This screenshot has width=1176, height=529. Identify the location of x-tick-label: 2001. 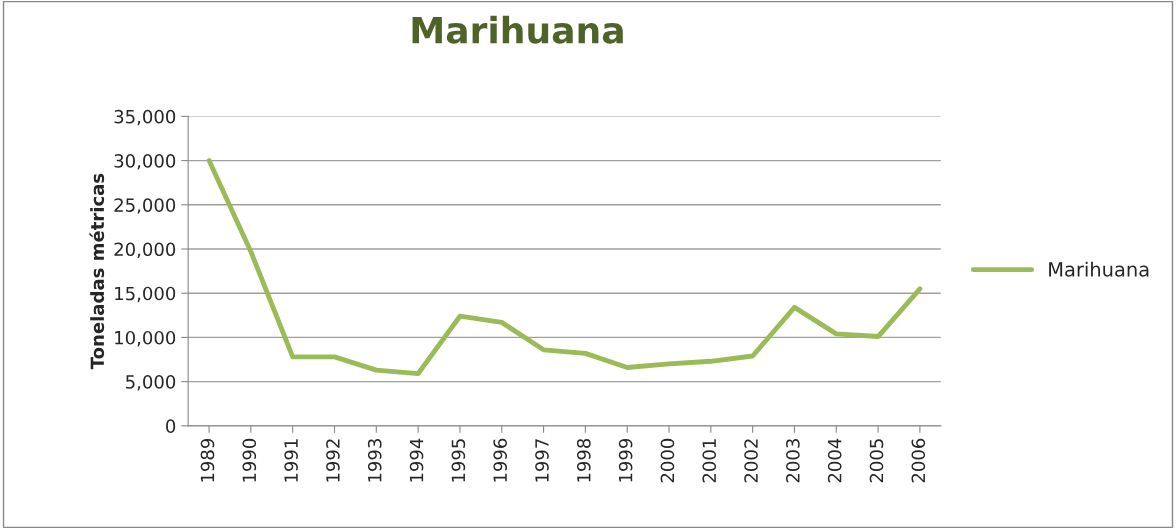
(709, 461).